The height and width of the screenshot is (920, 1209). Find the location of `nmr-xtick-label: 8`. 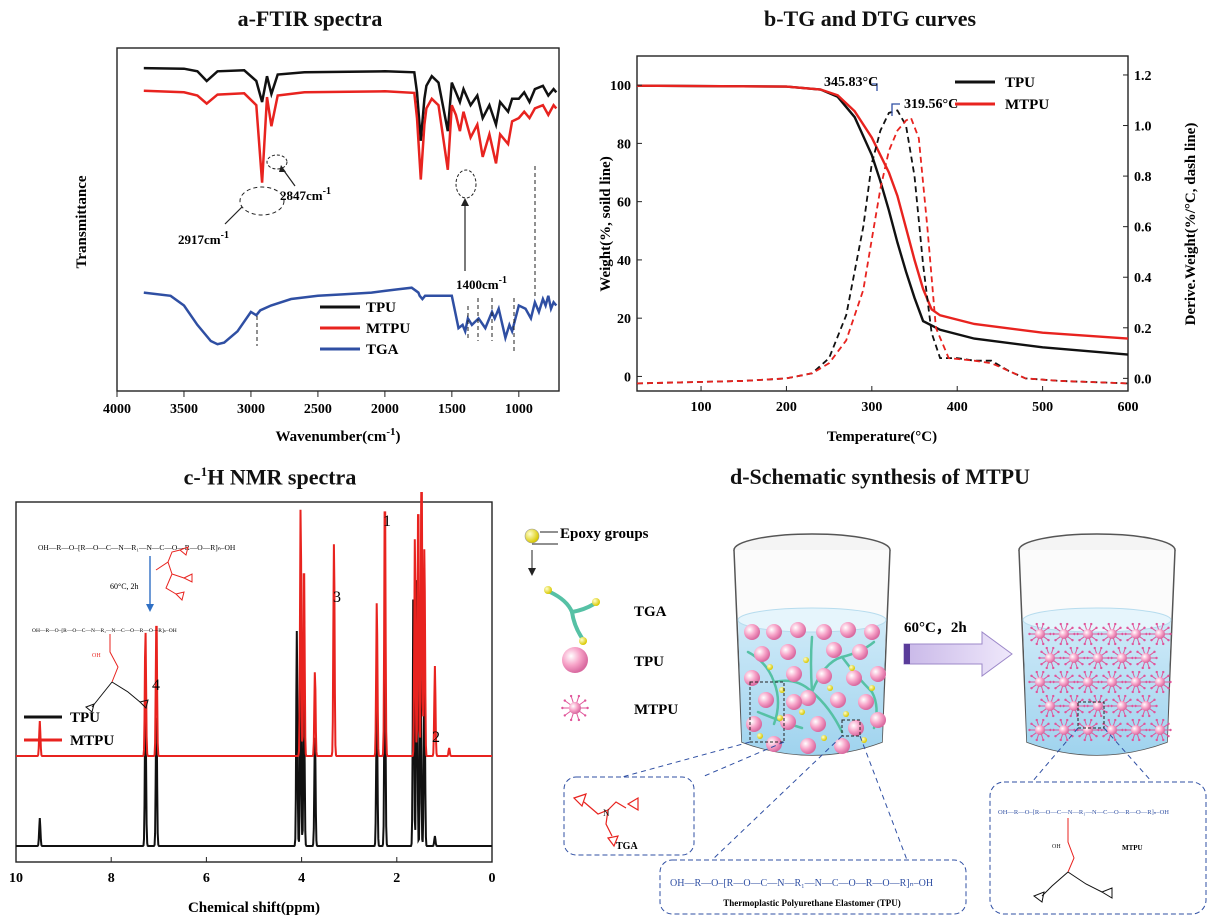

nmr-xtick-label: 8 is located at coordinates (111, 878).